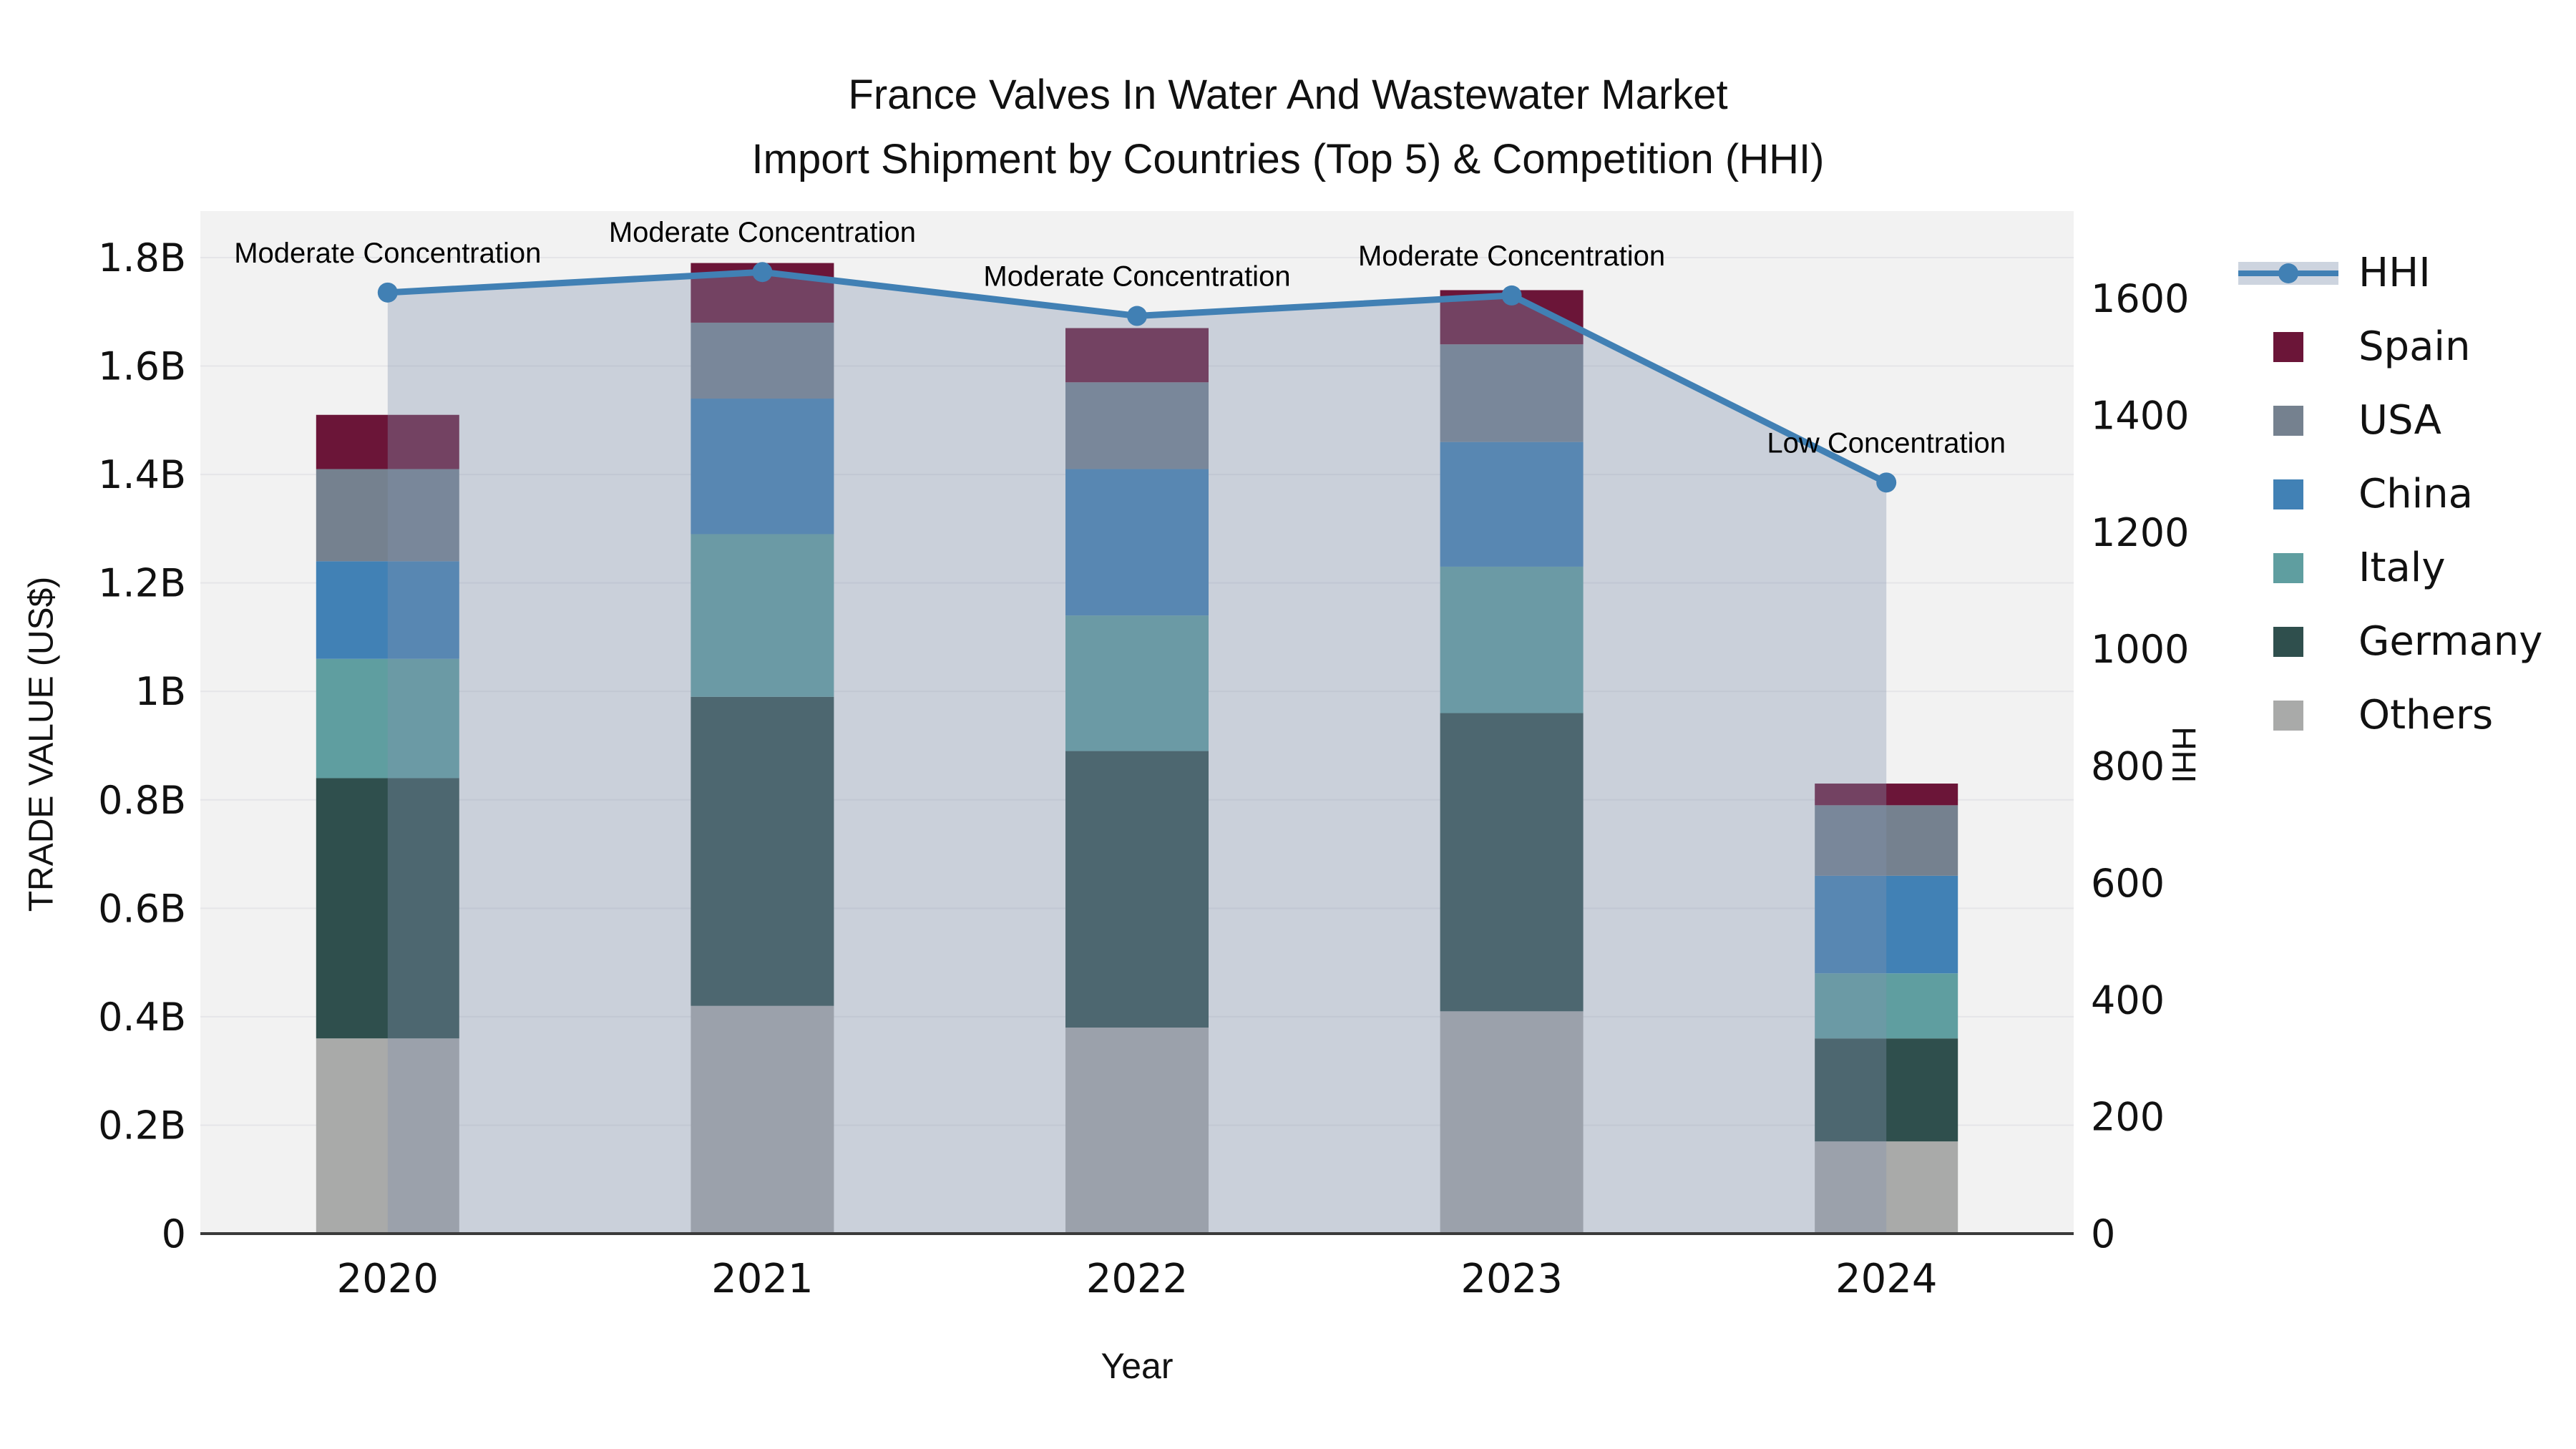 The image size is (2576, 1449). What do you see at coordinates (2450, 641) in the screenshot?
I see `legend-label: Germany` at bounding box center [2450, 641].